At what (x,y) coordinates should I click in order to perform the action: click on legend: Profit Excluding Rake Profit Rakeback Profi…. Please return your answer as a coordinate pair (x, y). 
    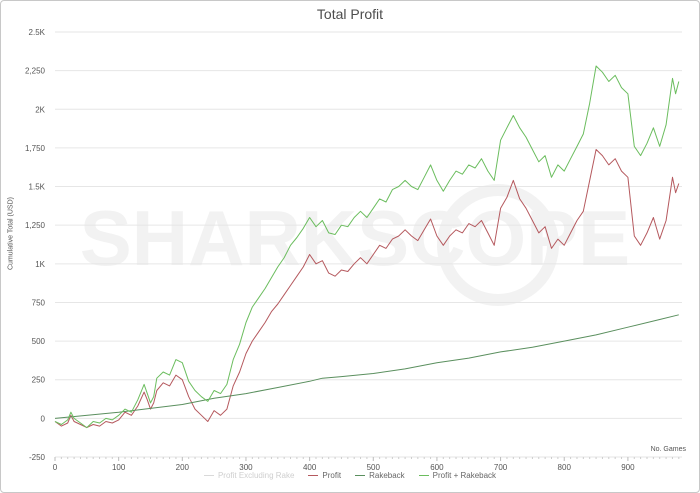
    Looking at the image, I should click on (350, 475).